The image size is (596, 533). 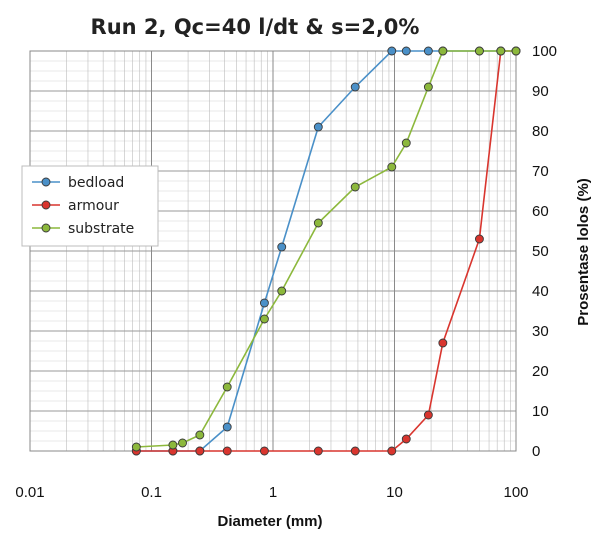 I want to click on y-tick-label: 30, so click(x=540, y=331).